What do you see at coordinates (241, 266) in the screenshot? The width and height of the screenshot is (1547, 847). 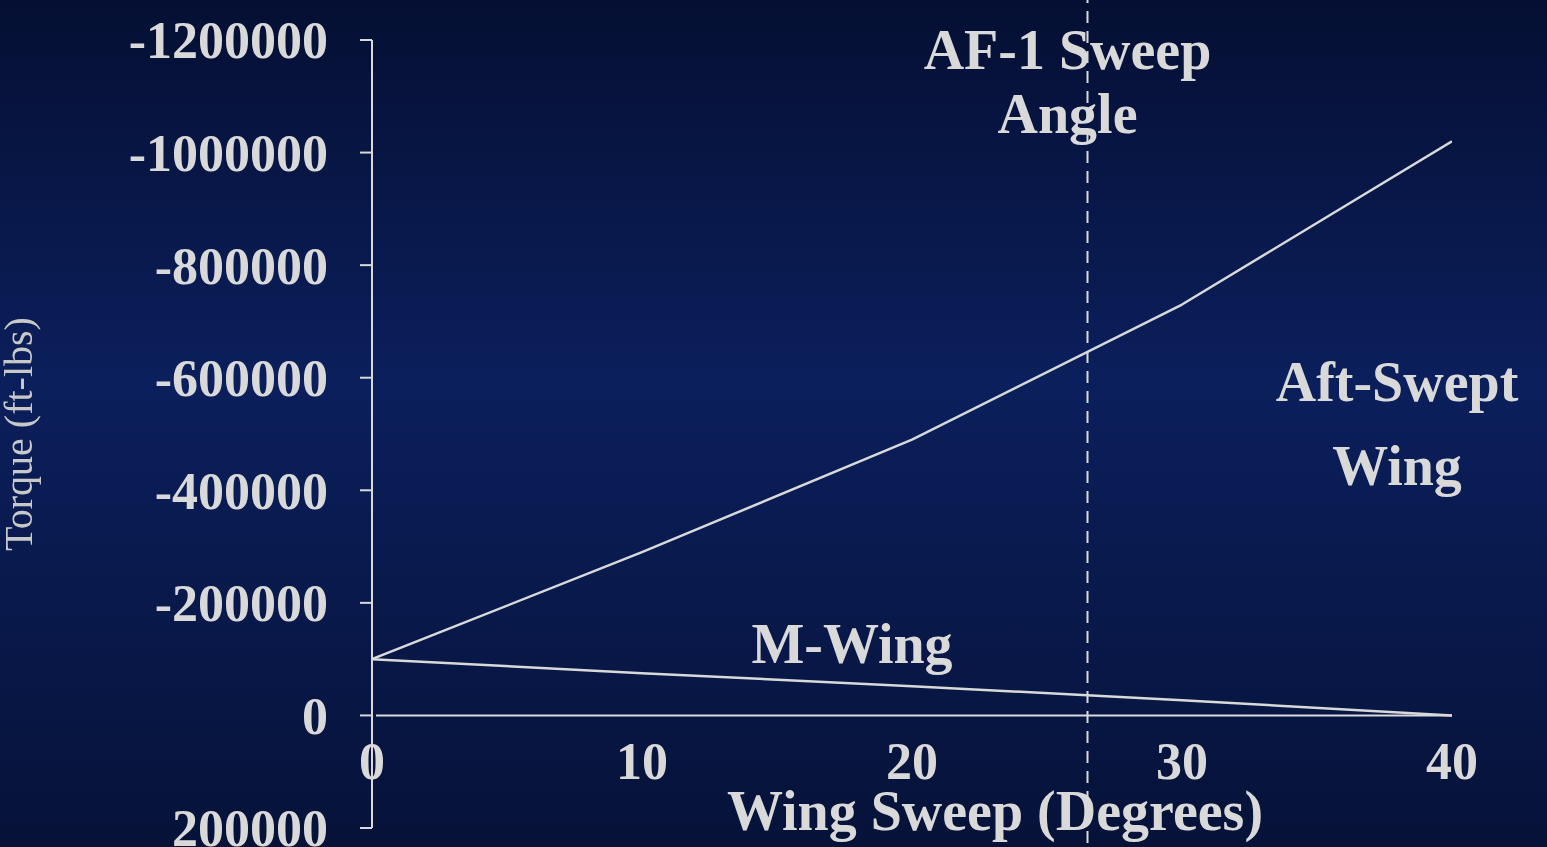 I see `y-tick-label: -800000` at bounding box center [241, 266].